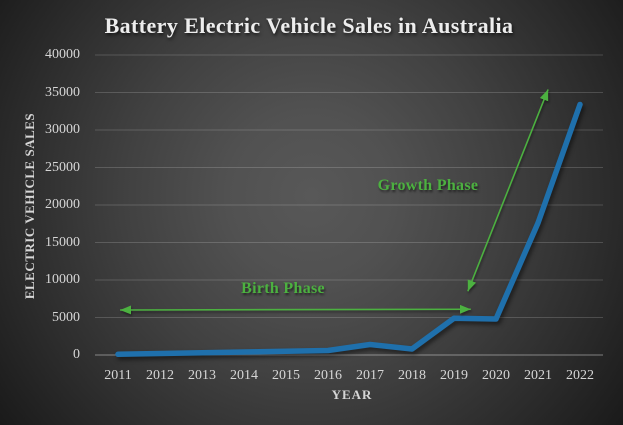  Describe the element at coordinates (66, 317) in the screenshot. I see `y-tick-label: 5000` at that location.